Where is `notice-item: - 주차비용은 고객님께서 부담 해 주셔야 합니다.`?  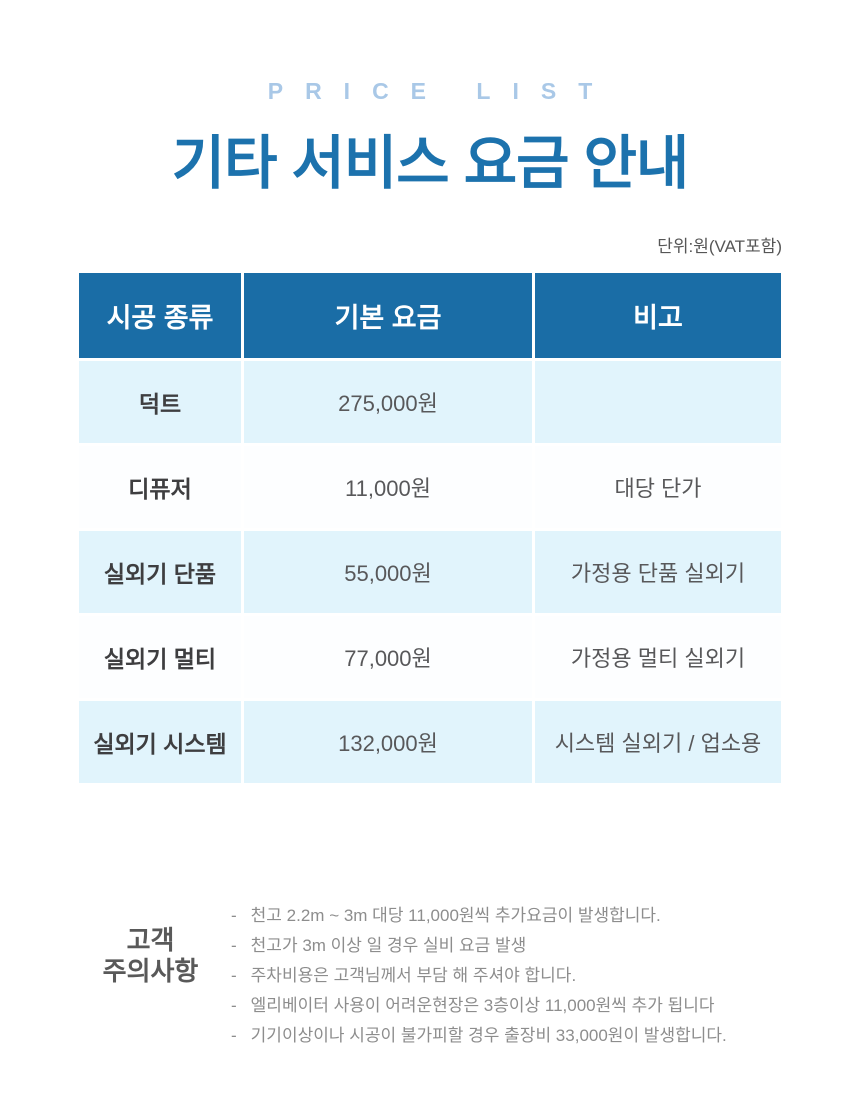 notice-item: - 주차비용은 고객님께서 부담 해 주셔야 합니다. is located at coordinates (479, 976).